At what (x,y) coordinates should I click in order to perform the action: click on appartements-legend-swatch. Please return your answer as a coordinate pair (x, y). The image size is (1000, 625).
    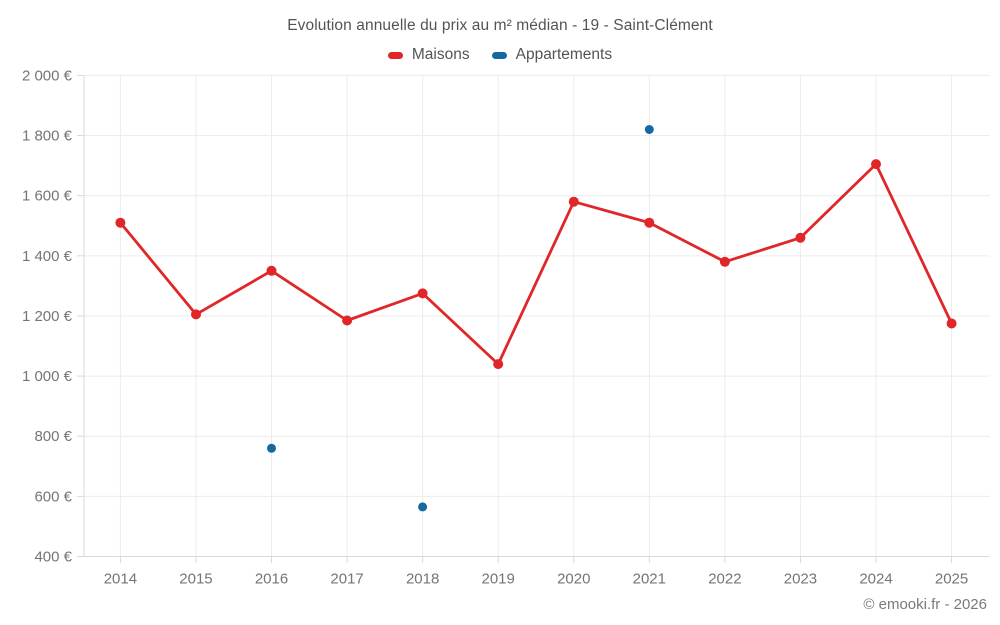
    Looking at the image, I should click on (499, 55).